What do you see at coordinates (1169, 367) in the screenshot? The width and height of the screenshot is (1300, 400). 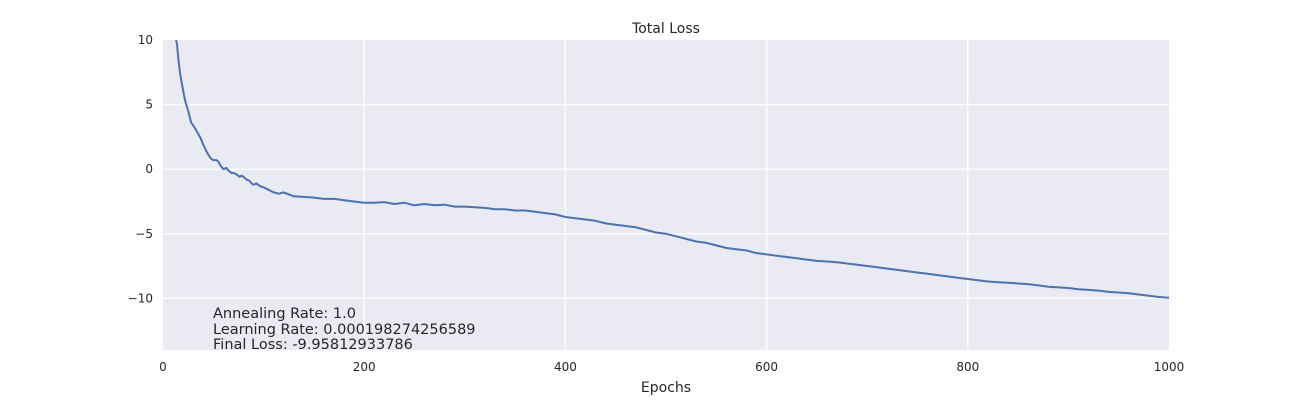 I see `x-tick-label: 1000` at bounding box center [1169, 367].